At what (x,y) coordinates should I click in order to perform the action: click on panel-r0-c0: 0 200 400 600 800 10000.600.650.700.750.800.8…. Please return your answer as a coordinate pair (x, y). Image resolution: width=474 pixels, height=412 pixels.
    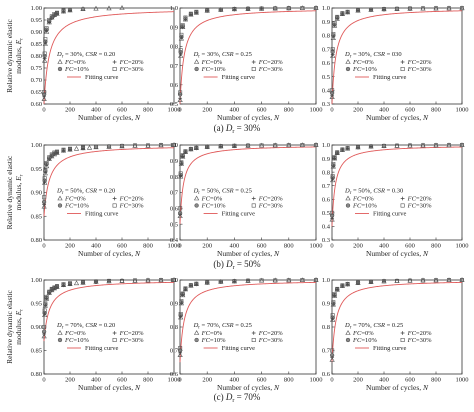
    Looking at the image, I should click on (106, 63).